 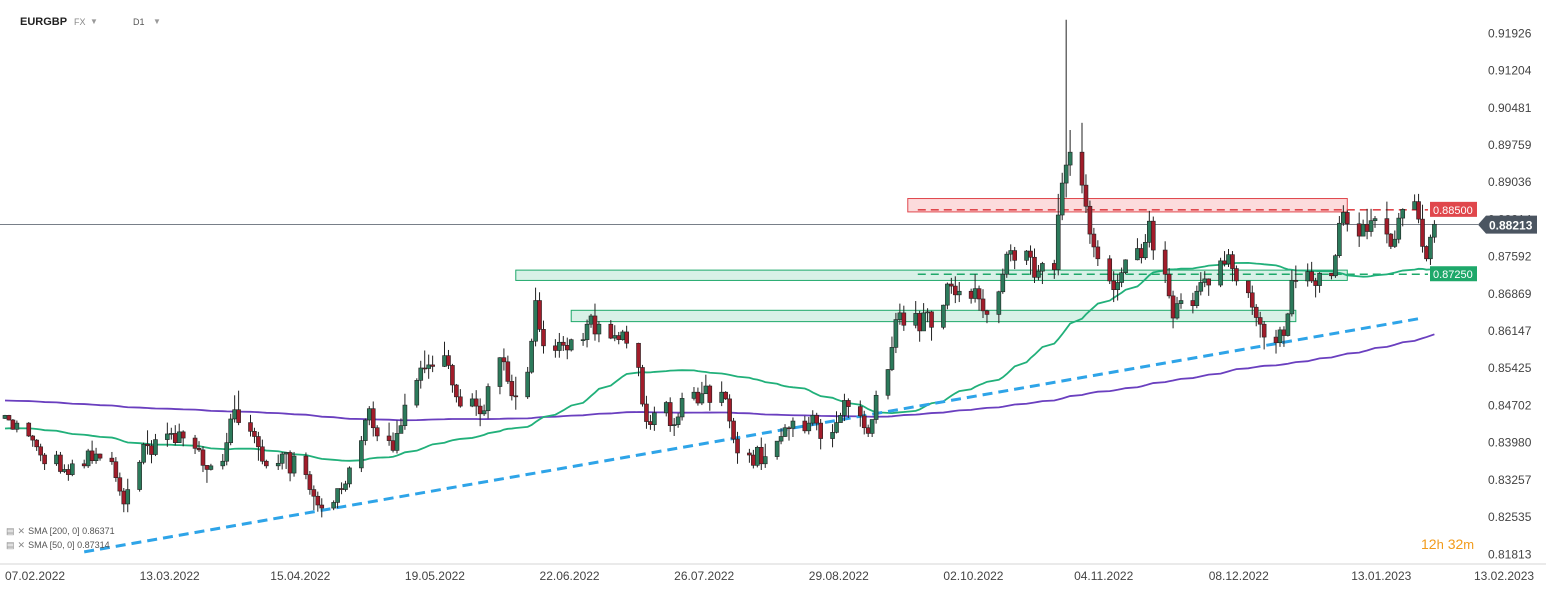 I want to click on level-tag-bg, so click(x=1453, y=209).